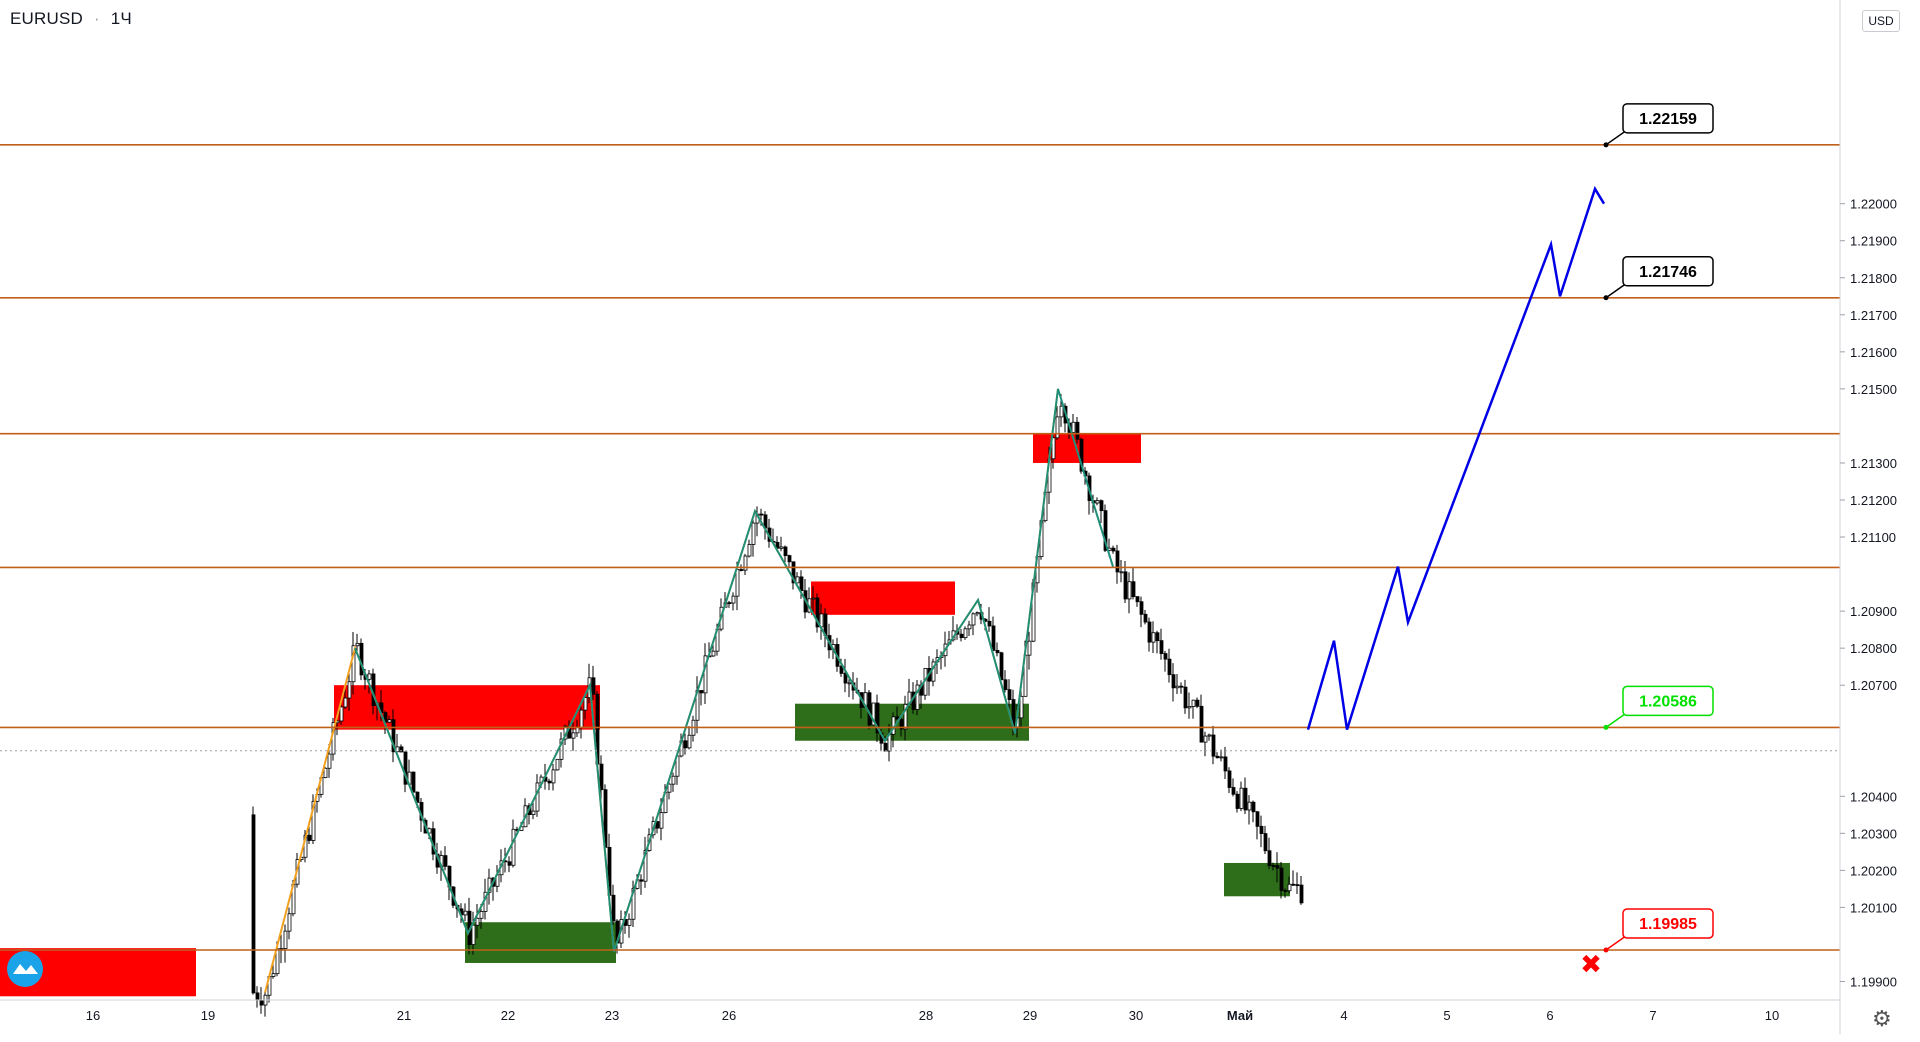 This screenshot has height=1042, width=1920. Describe the element at coordinates (1873, 648) in the screenshot. I see `y-tick-label: 1.20800` at that location.